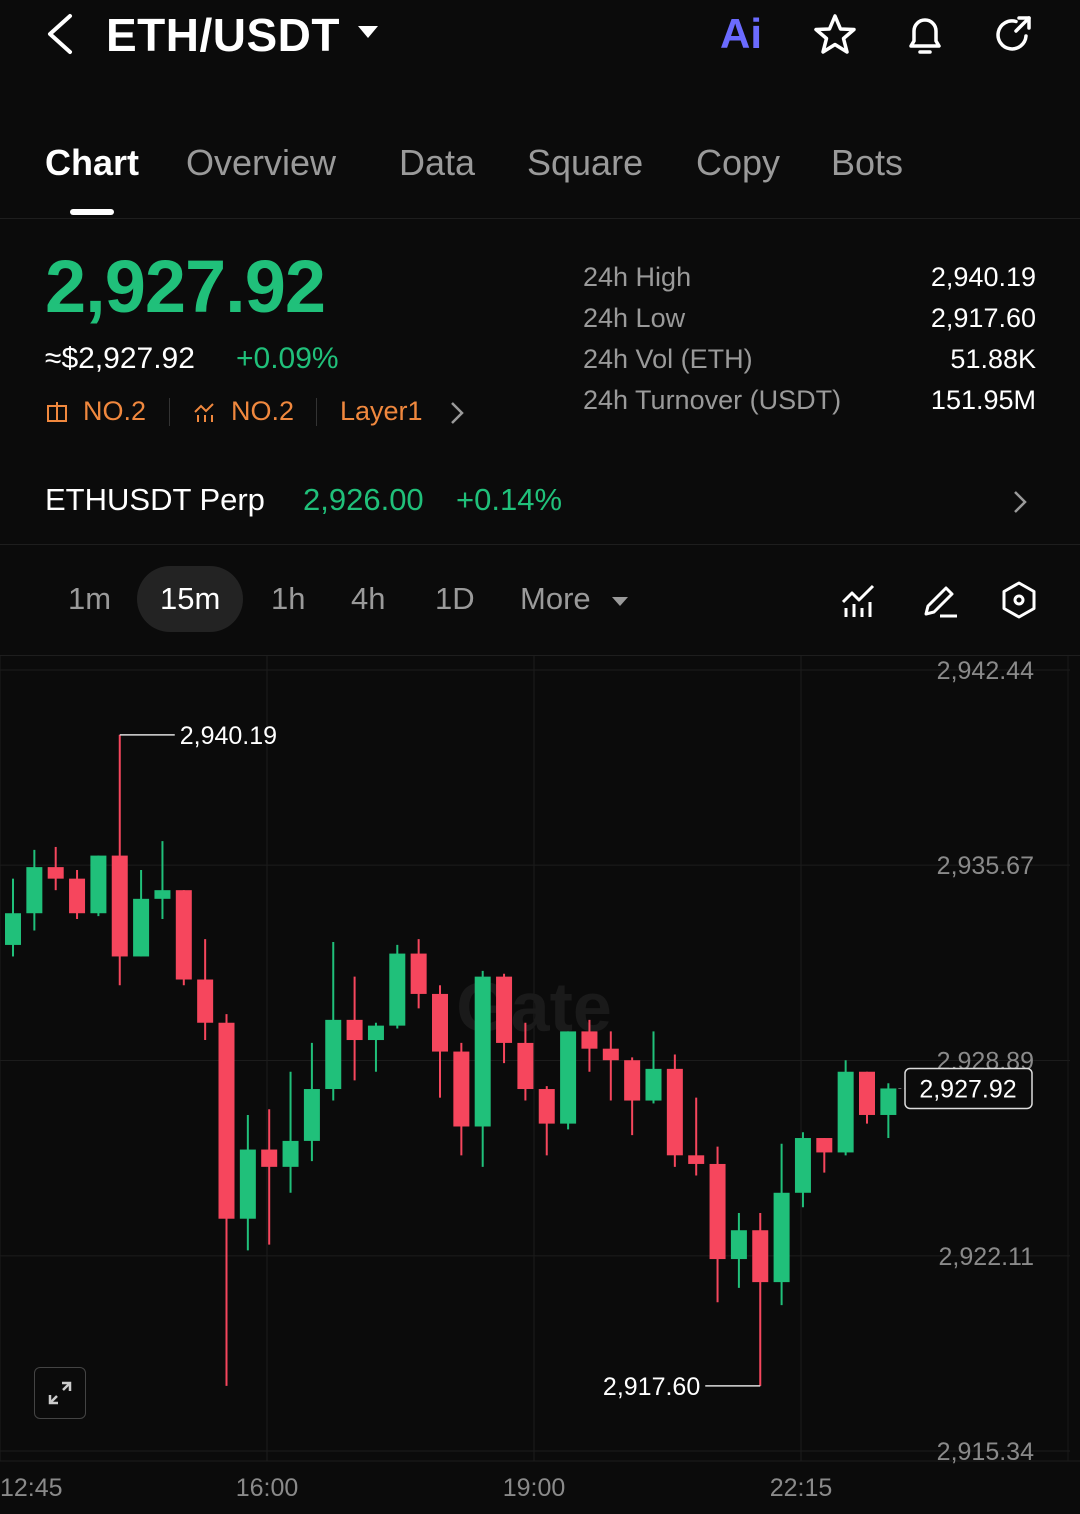 The height and width of the screenshot is (1514, 1080). What do you see at coordinates (540, 40) in the screenshot?
I see `top-bar: ETH/USDT Ai` at bounding box center [540, 40].